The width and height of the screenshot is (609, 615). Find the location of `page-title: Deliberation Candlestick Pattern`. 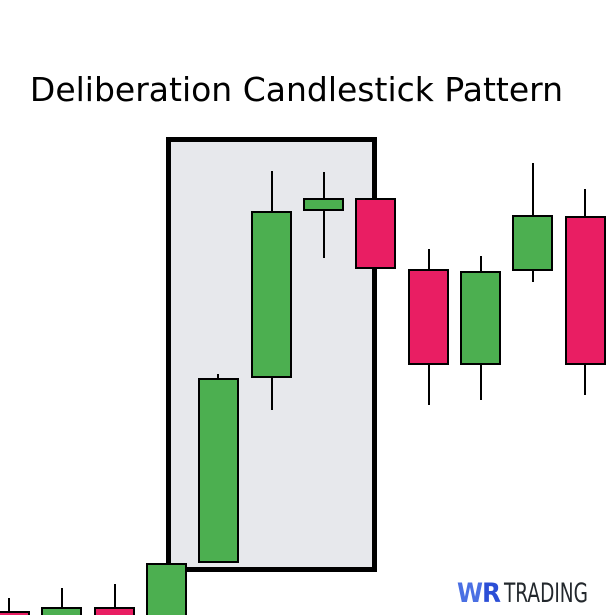

page-title: Deliberation Candlestick Pattern is located at coordinates (296, 89).